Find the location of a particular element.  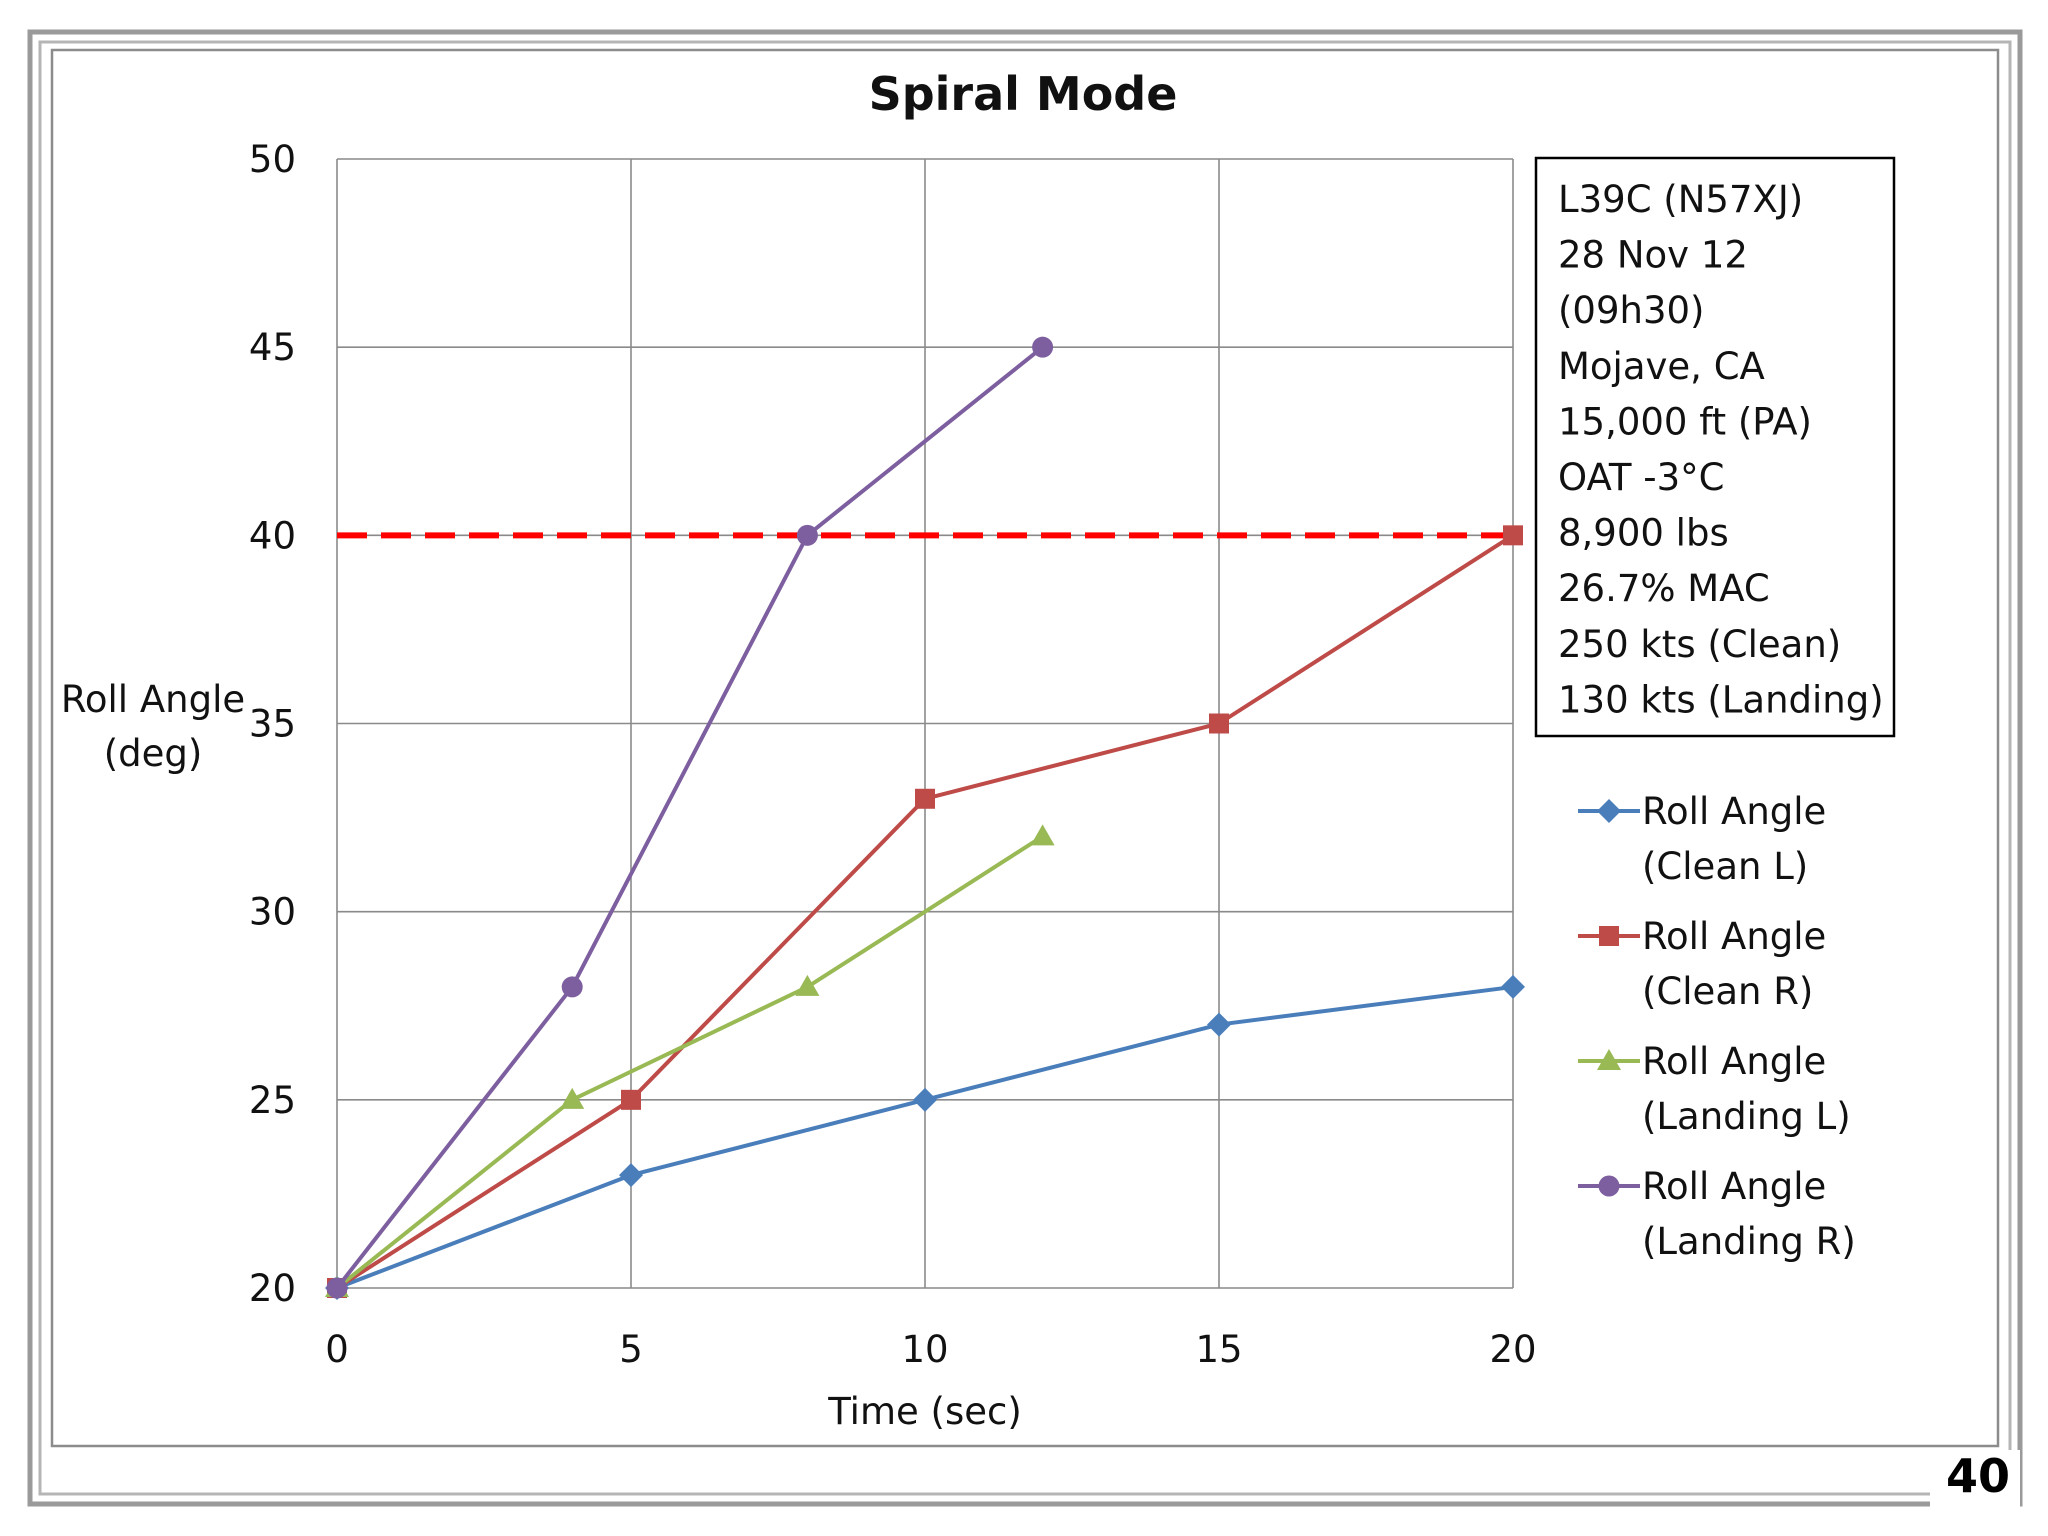

y-tick-label: 35 is located at coordinates (272, 724).